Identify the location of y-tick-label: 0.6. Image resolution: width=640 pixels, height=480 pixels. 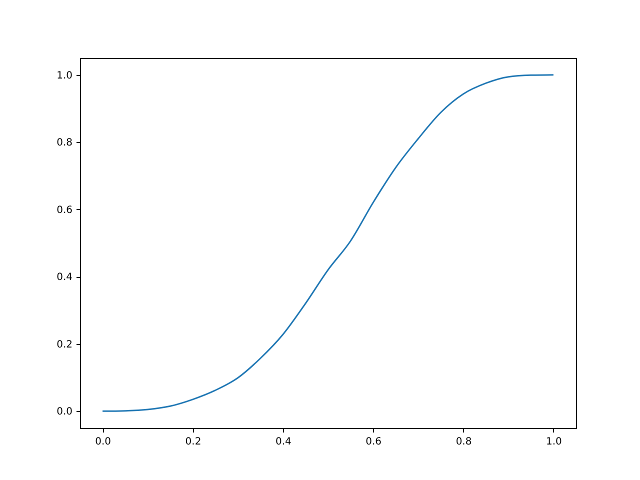
(64, 210).